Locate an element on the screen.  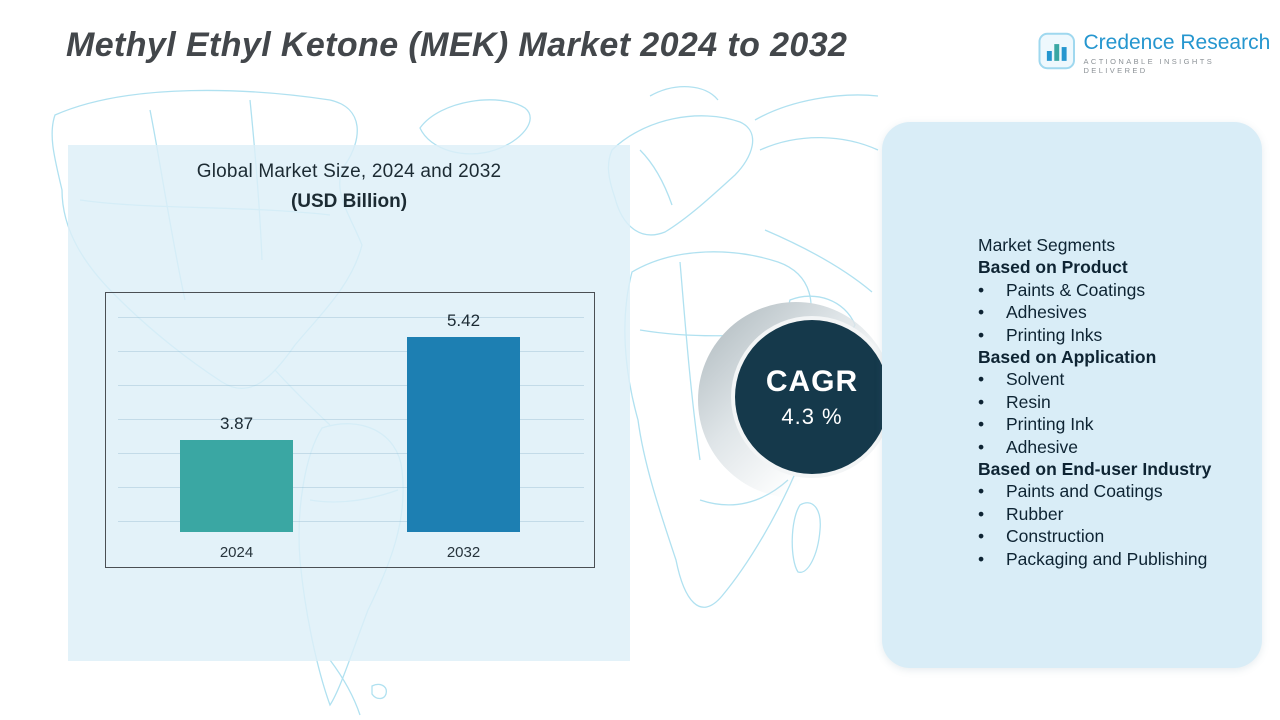
cagr-badge: CAGR 4.3 % is located at coordinates (812, 397).